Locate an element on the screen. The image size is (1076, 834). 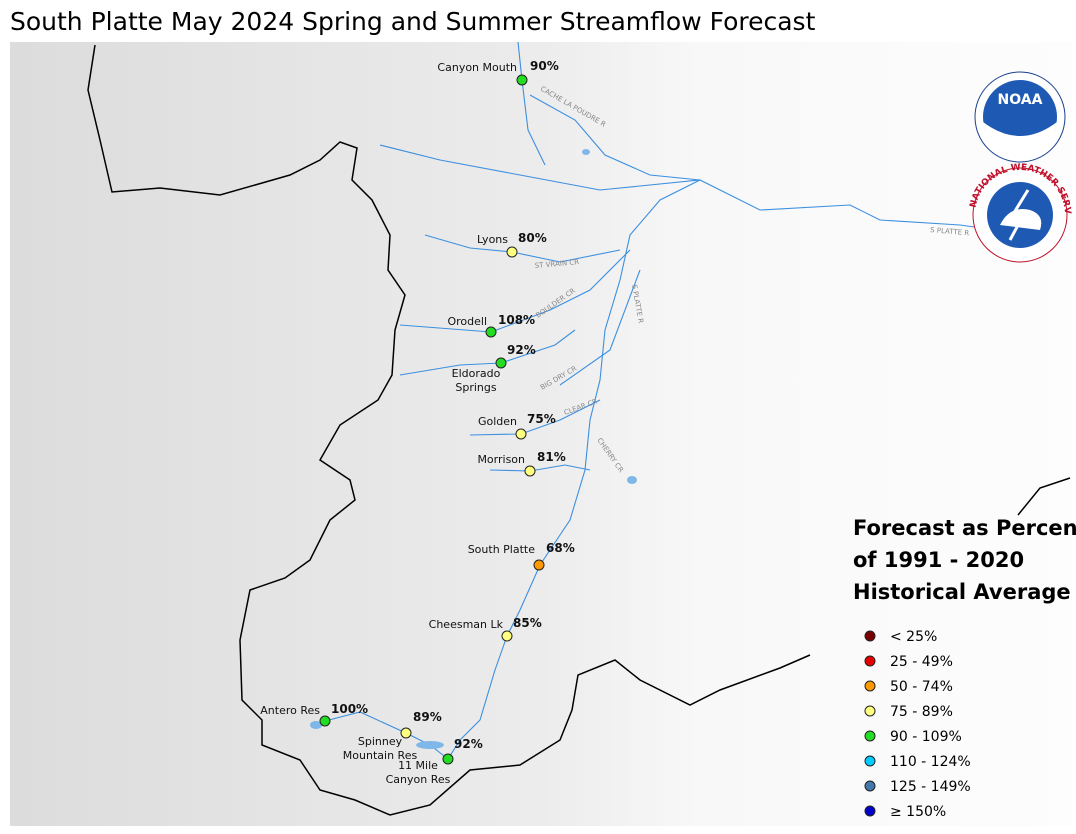
station-name: Canyon Mouth is located at coordinates (477, 67).